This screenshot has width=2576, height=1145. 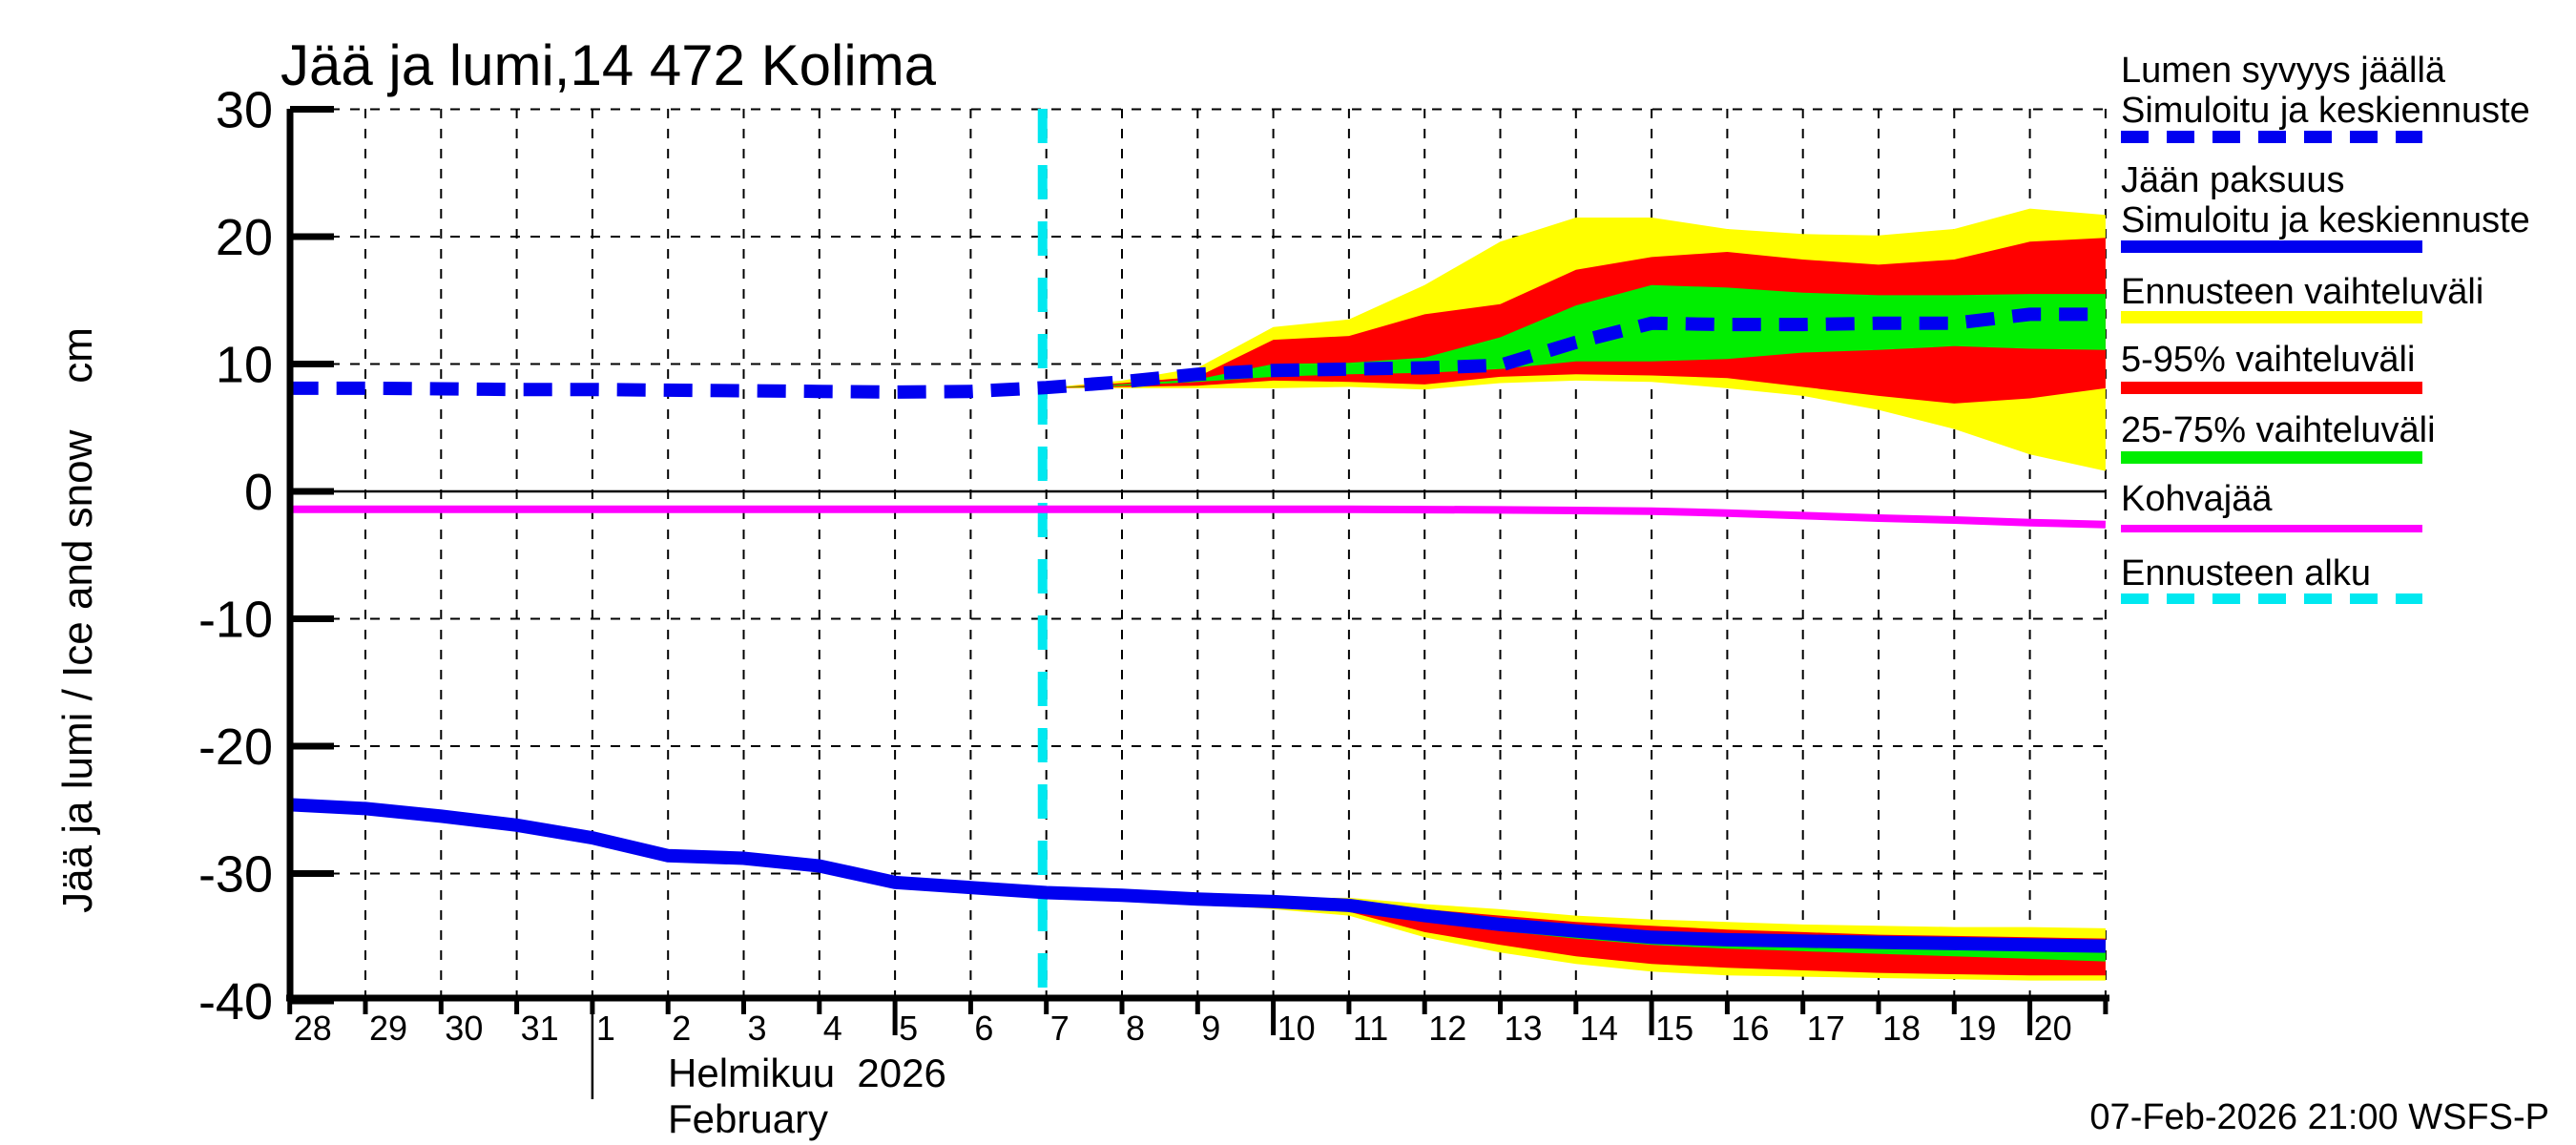 I want to click on x-axis-month-label-fi: Helmikuu 2026, so click(x=807, y=1073).